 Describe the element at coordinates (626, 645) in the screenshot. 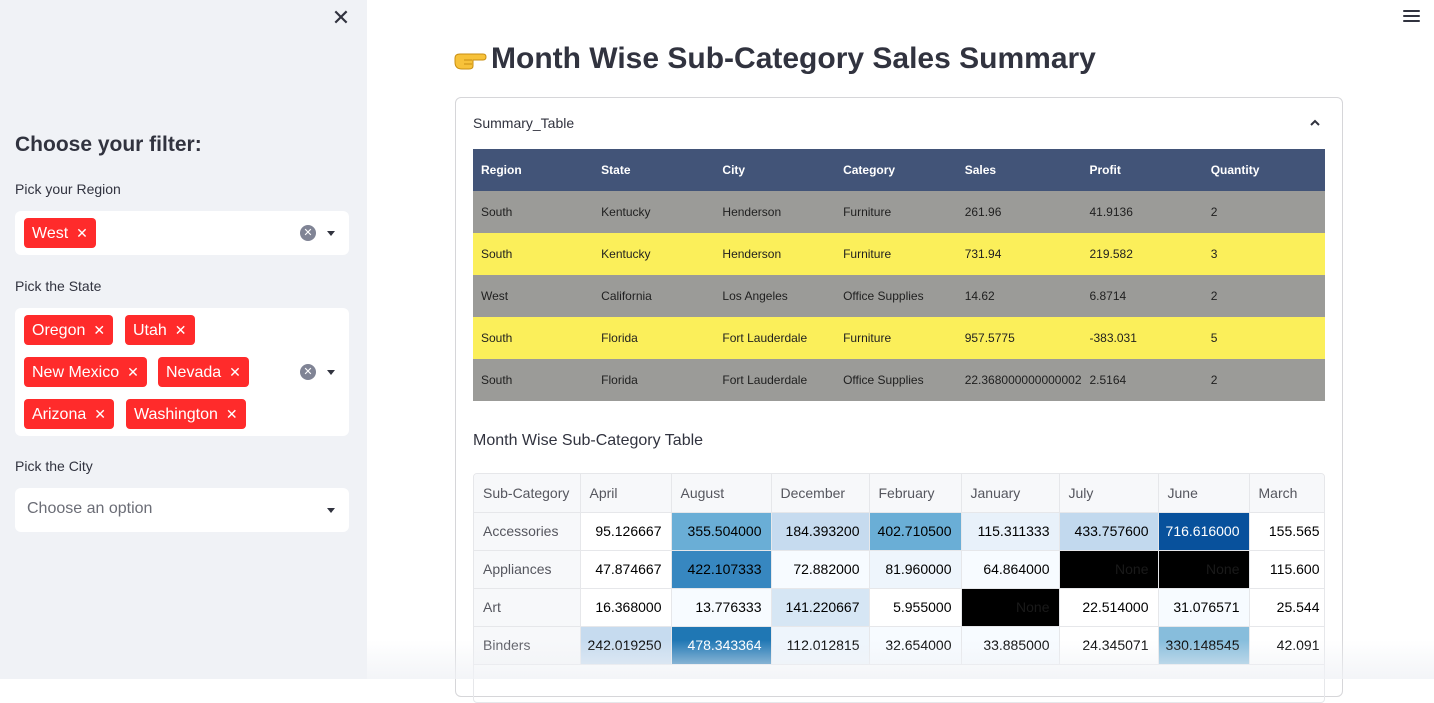

I see `table-cell: 242.019250` at that location.